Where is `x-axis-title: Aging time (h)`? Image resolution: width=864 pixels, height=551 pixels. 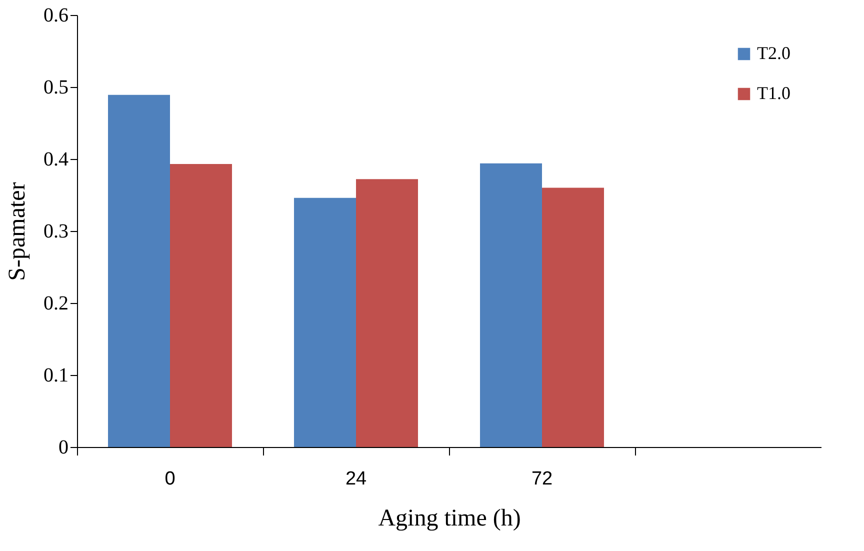 x-axis-title: Aging time (h) is located at coordinates (449, 519).